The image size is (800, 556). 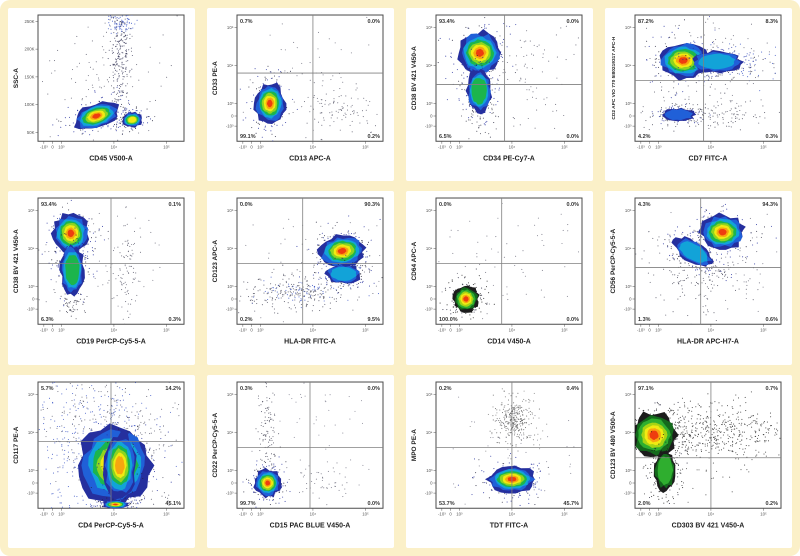 What do you see at coordinates (310, 342) in the screenshot?
I see `x-axis-title: HLA-DR FITC-A` at bounding box center [310, 342].